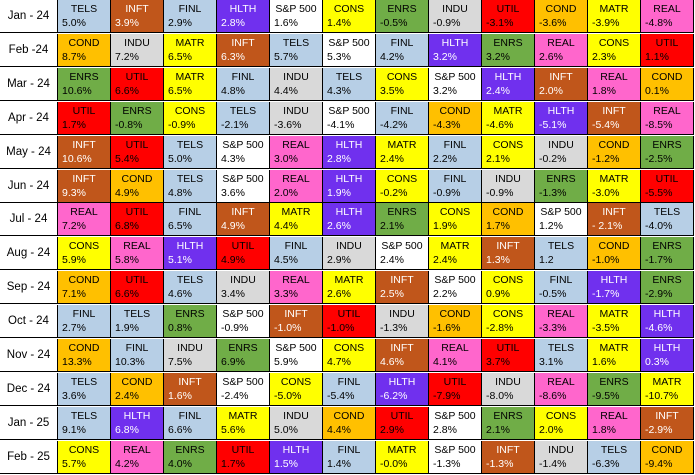 This screenshot has width=695, height=475. What do you see at coordinates (667, 219) in the screenshot?
I see `sector-cell: TELS -4.0%` at bounding box center [667, 219].